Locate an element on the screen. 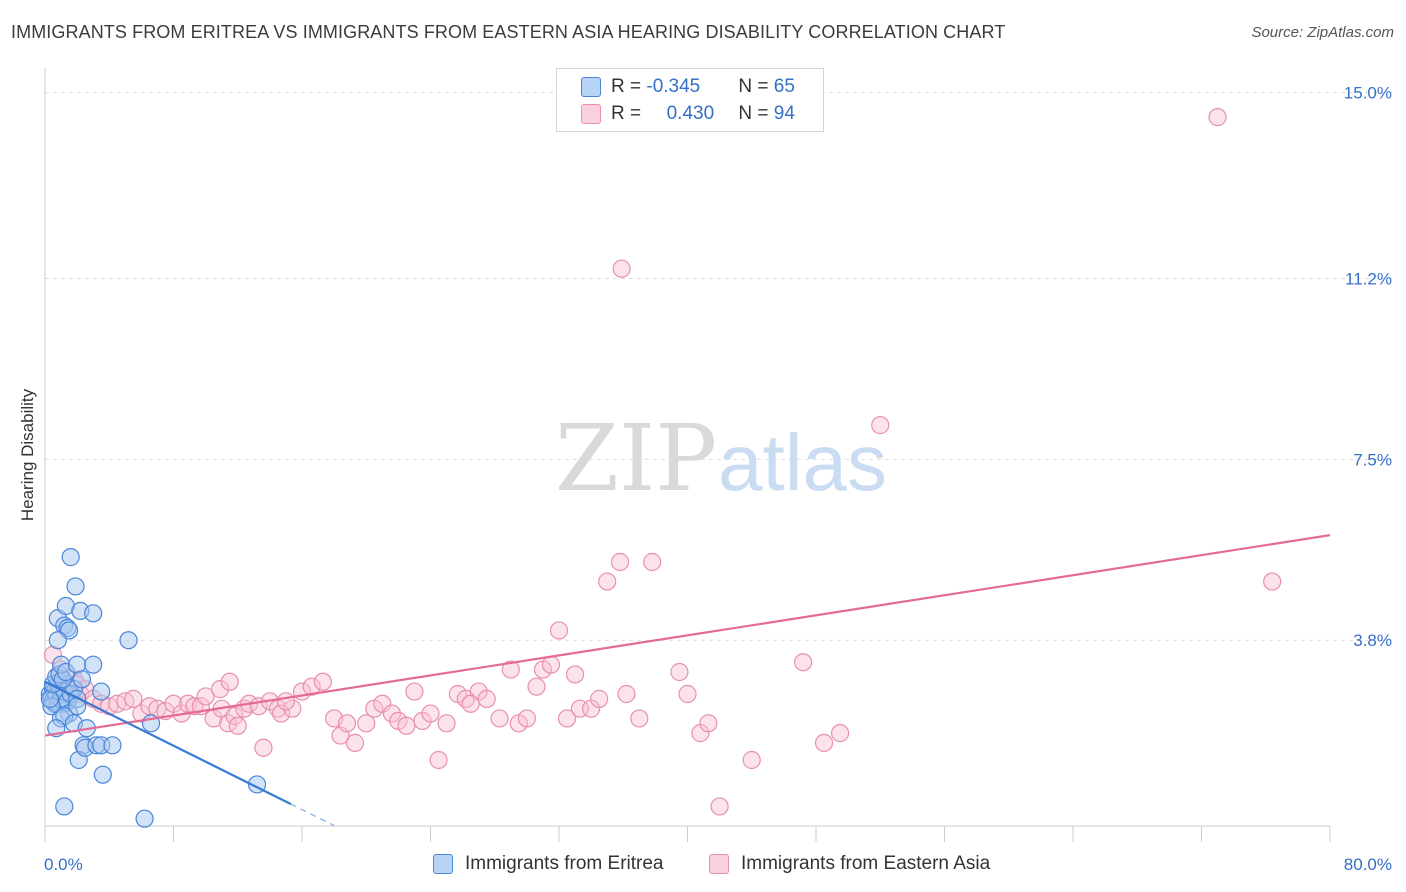  x-tick-label-max: 80.0% is located at coordinates (1368, 864).